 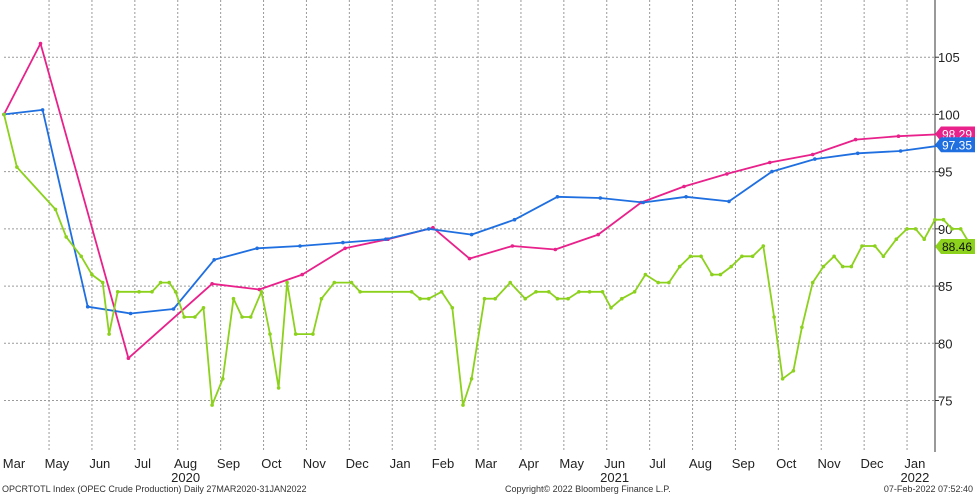 What do you see at coordinates (443, 463) in the screenshot?
I see `x-tick-label: Feb` at bounding box center [443, 463].